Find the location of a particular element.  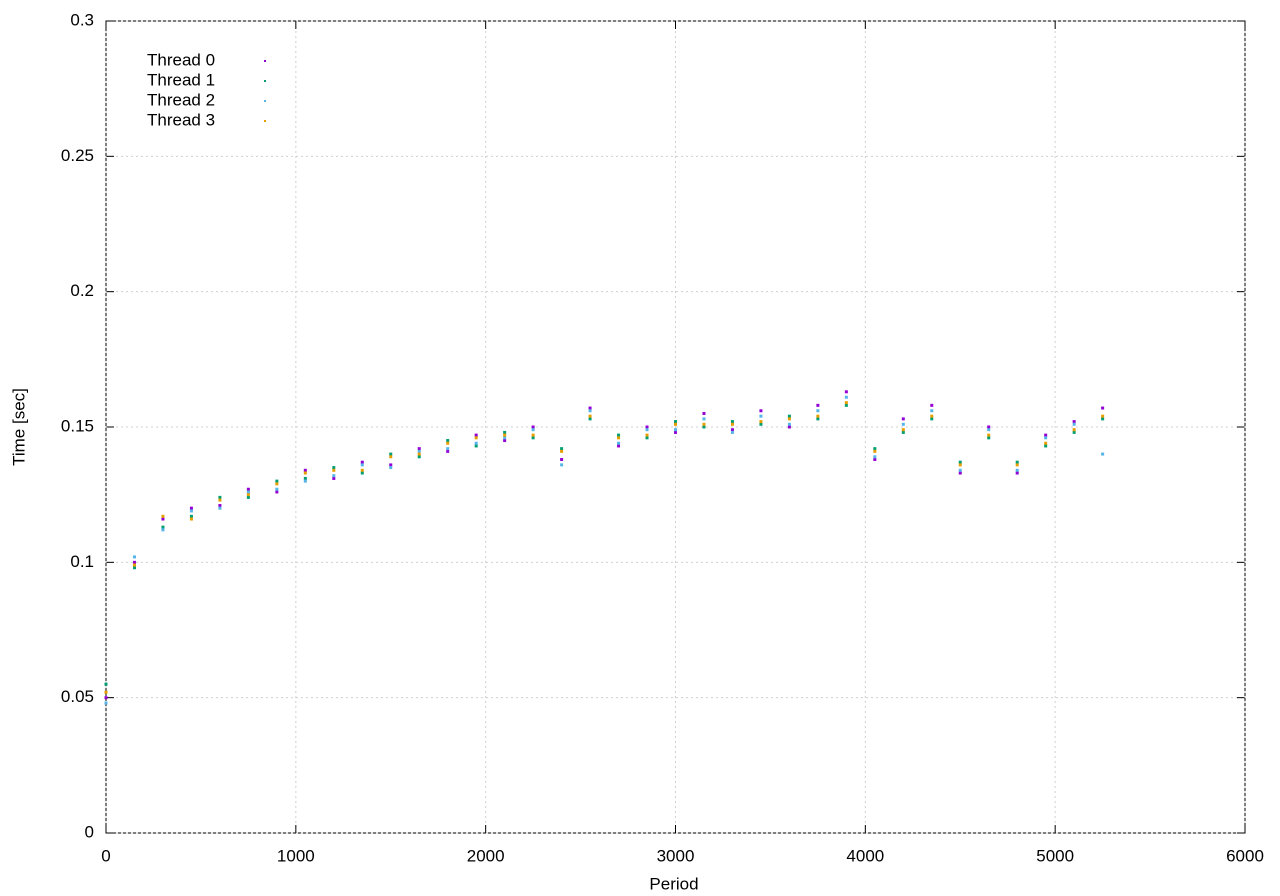

y-tick-label: 0 is located at coordinates (89, 831).